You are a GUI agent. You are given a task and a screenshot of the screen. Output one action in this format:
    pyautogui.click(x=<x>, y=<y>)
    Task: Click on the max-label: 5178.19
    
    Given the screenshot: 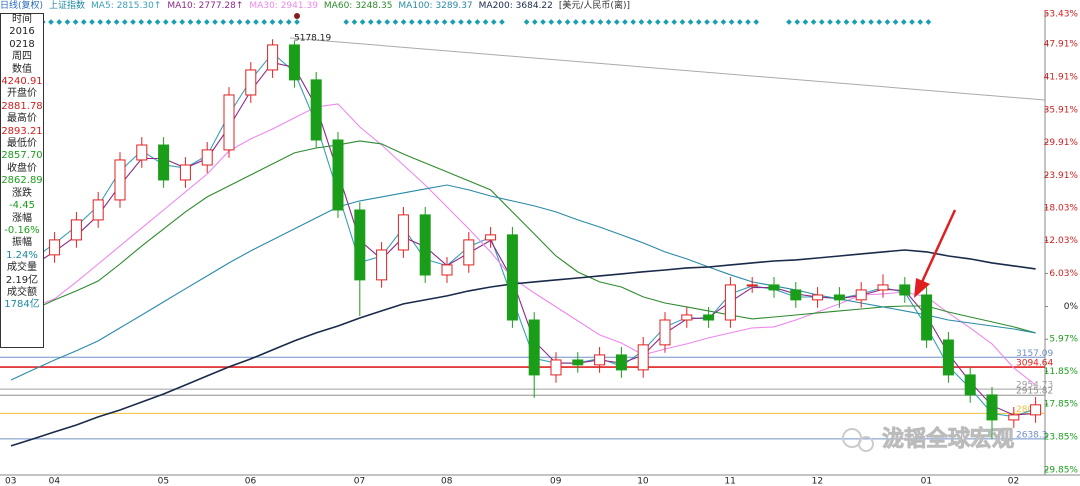 What is the action you would take?
    pyautogui.click(x=312, y=39)
    